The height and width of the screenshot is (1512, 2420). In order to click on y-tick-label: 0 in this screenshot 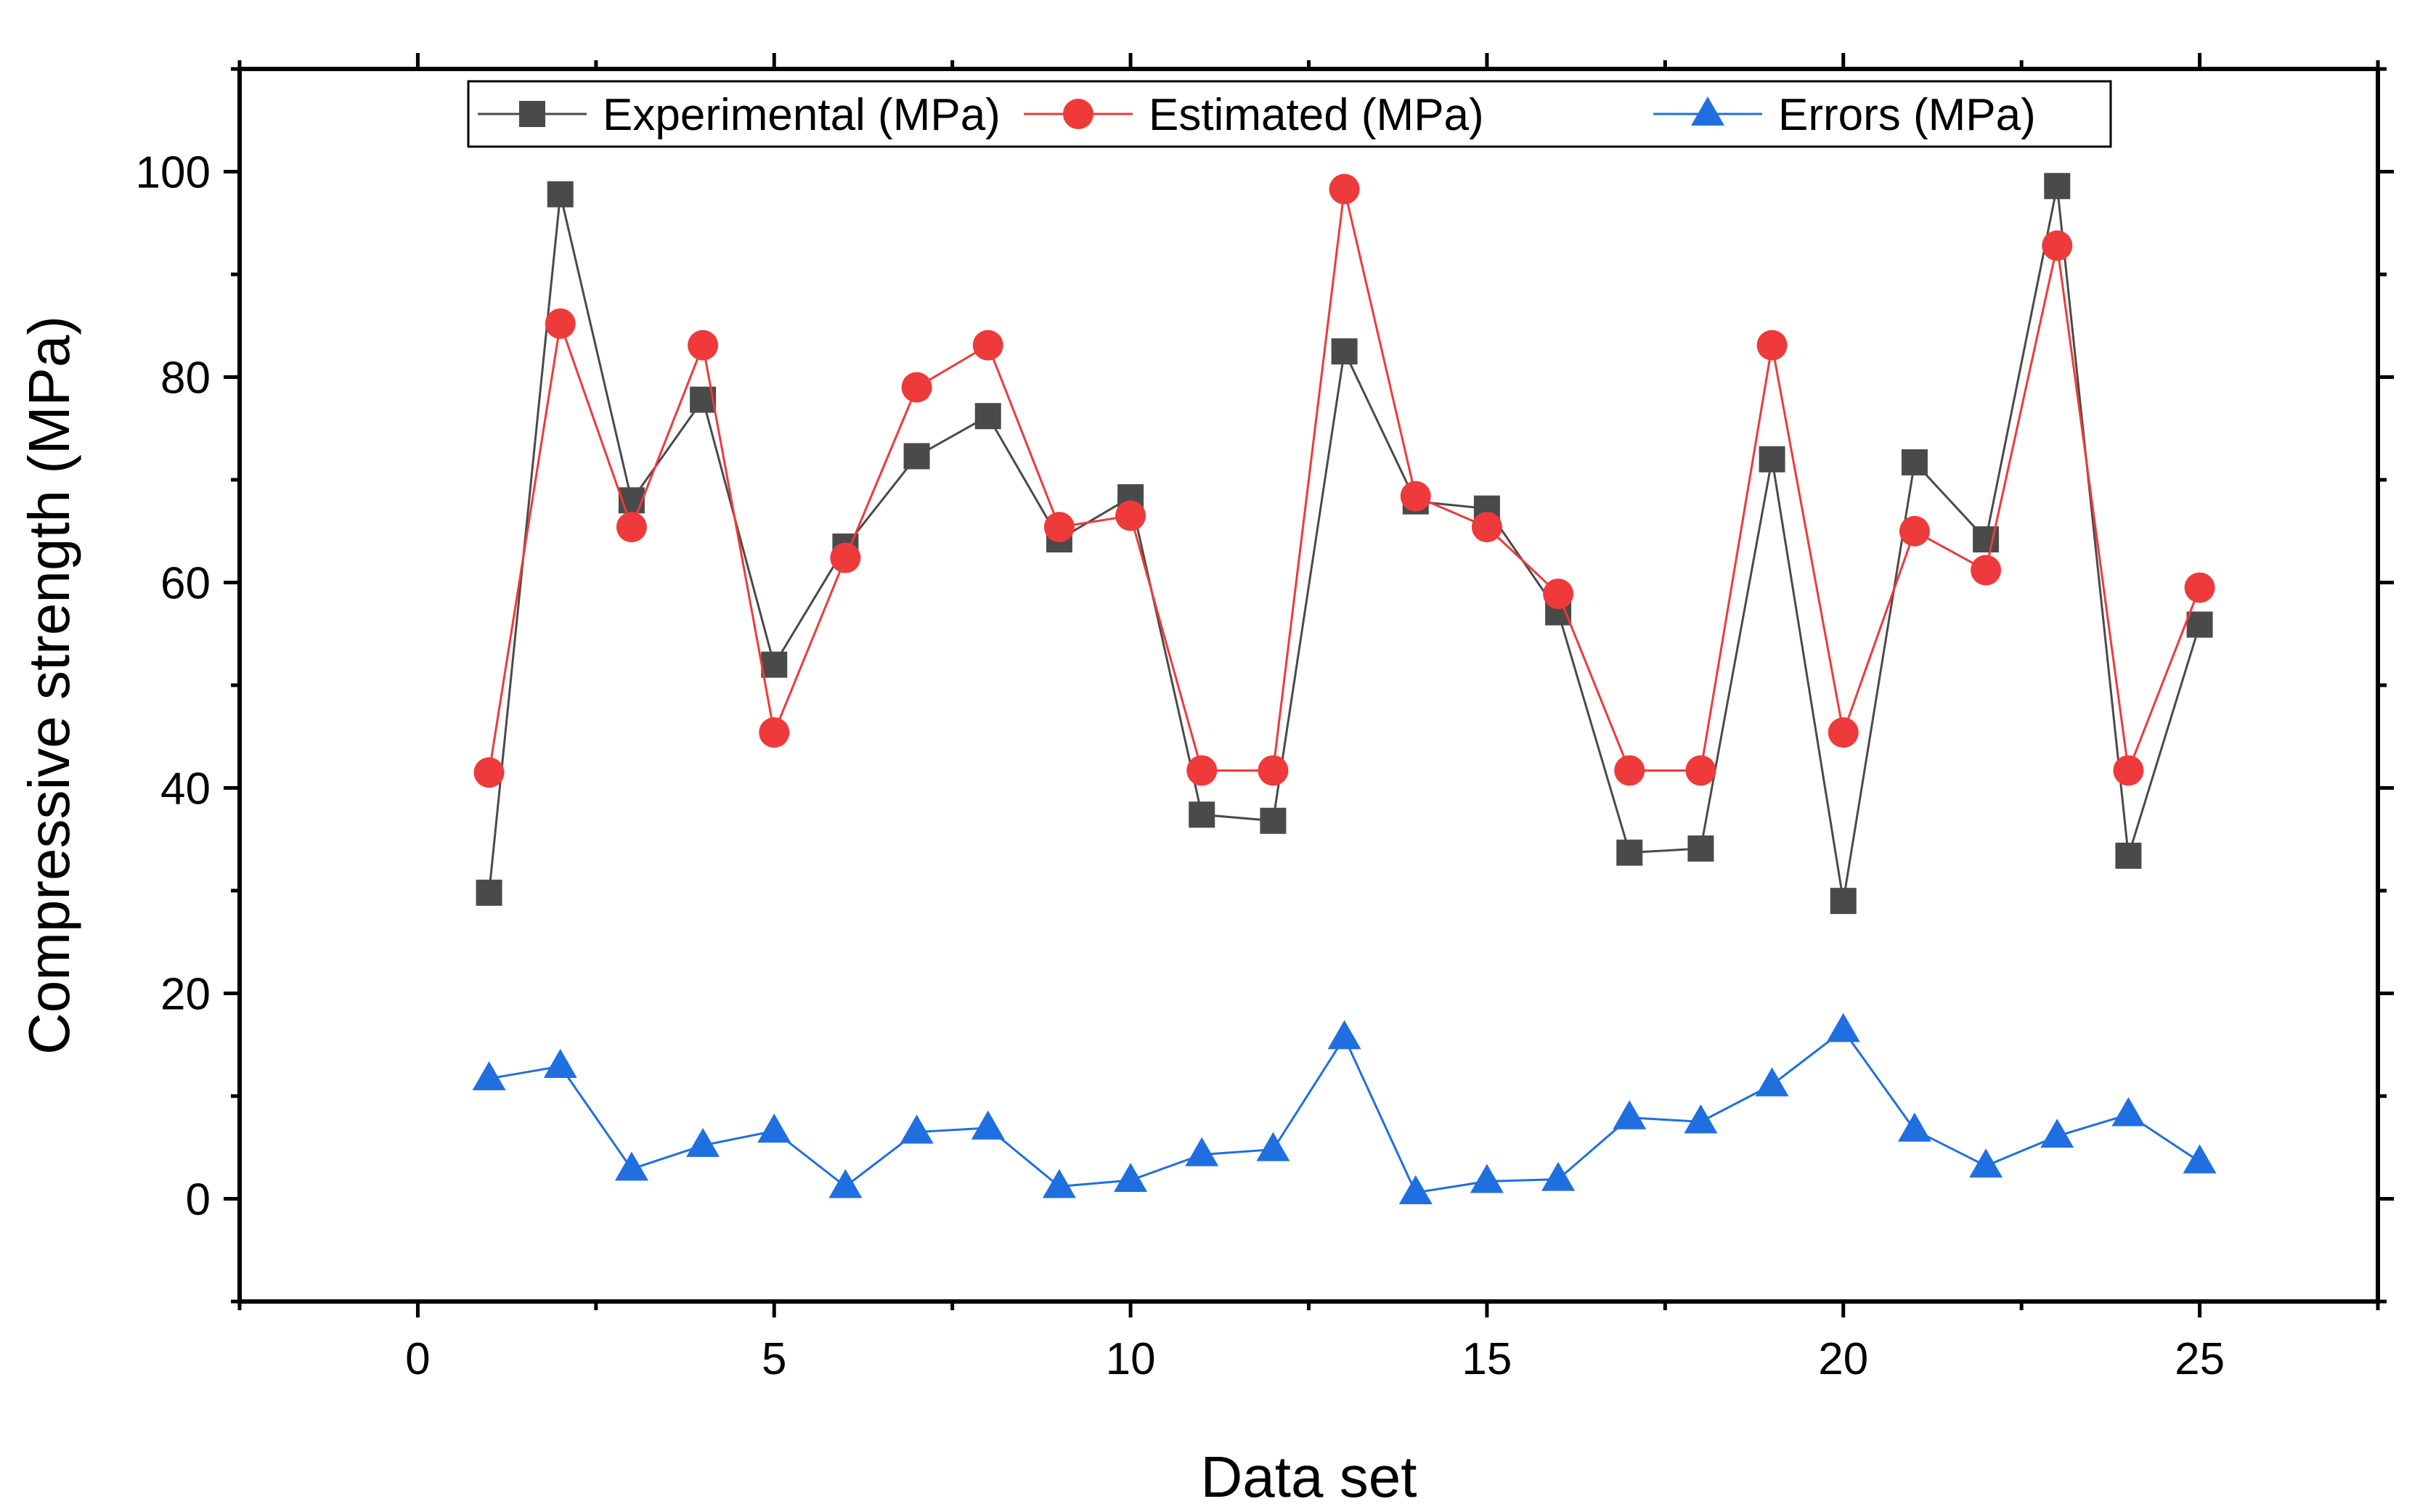, I will do `click(198, 1200)`.